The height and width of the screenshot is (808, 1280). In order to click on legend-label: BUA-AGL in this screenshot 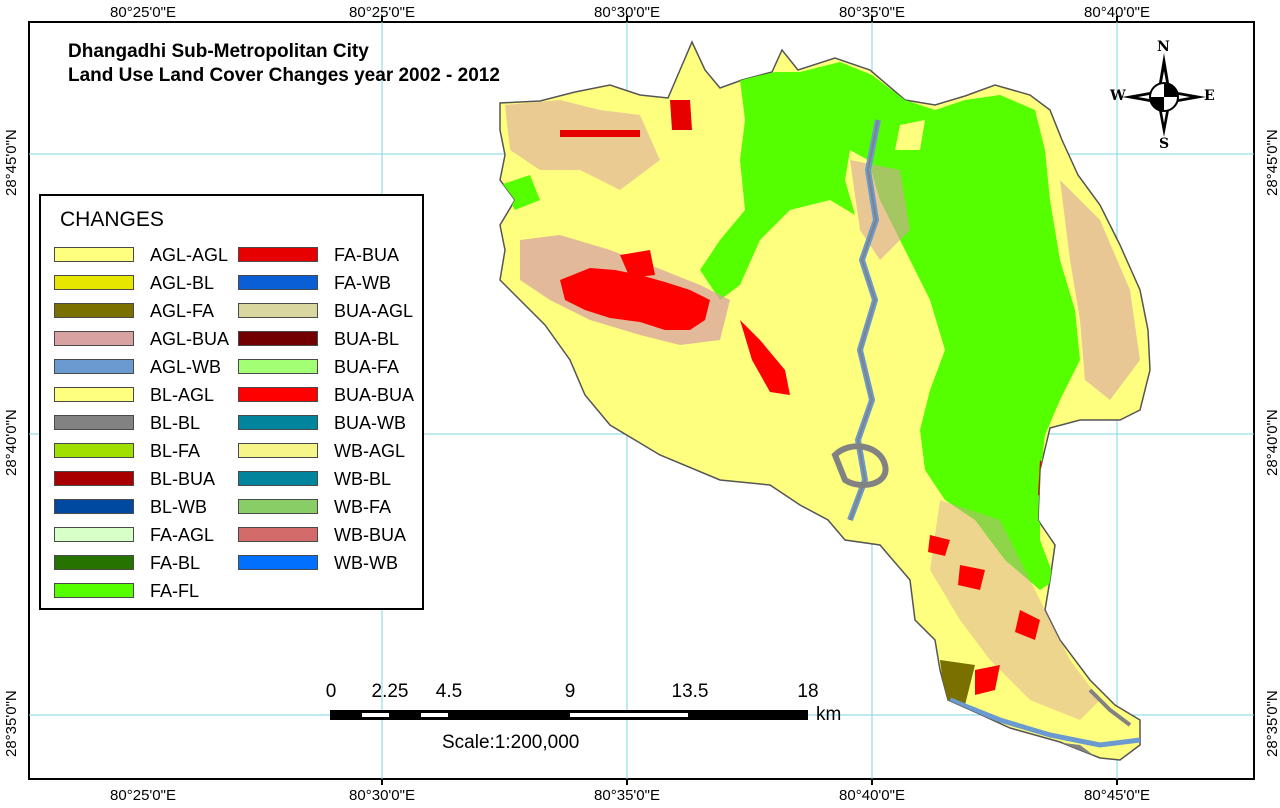, I will do `click(374, 311)`.